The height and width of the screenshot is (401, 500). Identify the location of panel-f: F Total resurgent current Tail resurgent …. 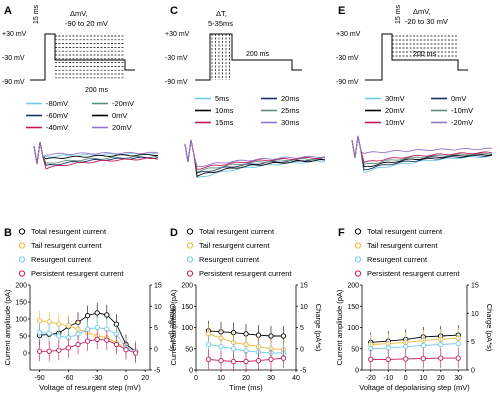
(414, 309).